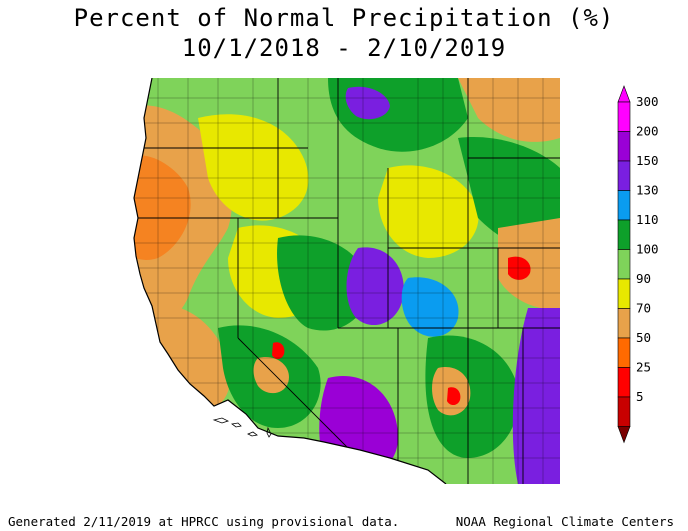 Image resolution: width=688 pixels, height=531 pixels. What do you see at coordinates (647, 101) in the screenshot?
I see `legend-label-300: 300` at bounding box center [647, 101].